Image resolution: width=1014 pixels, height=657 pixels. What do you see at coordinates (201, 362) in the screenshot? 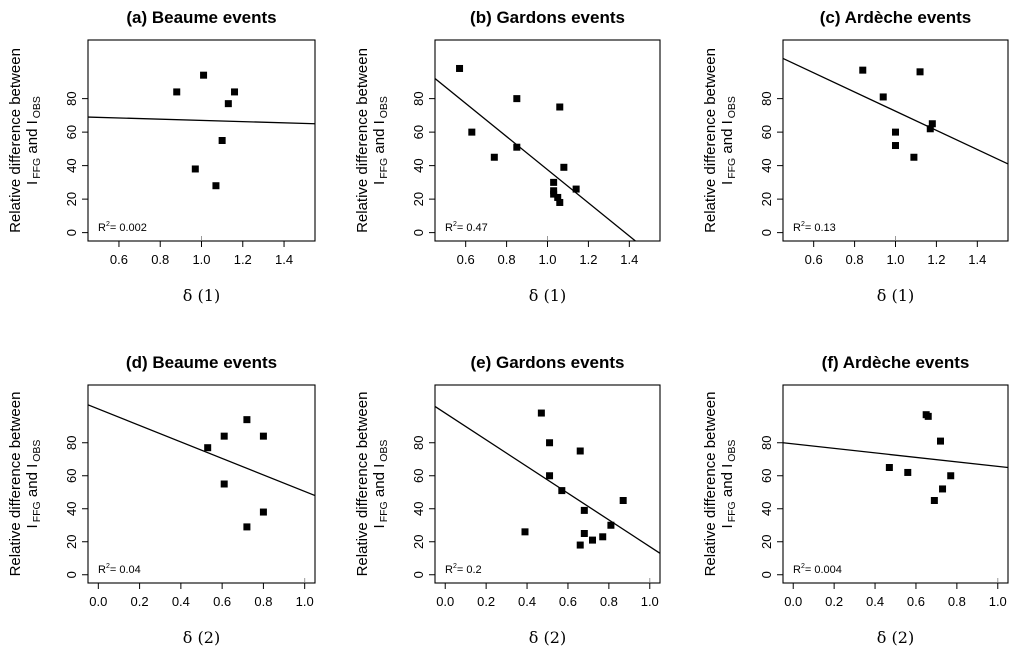
I see `panel-title: (d) Beaume events` at bounding box center [201, 362].